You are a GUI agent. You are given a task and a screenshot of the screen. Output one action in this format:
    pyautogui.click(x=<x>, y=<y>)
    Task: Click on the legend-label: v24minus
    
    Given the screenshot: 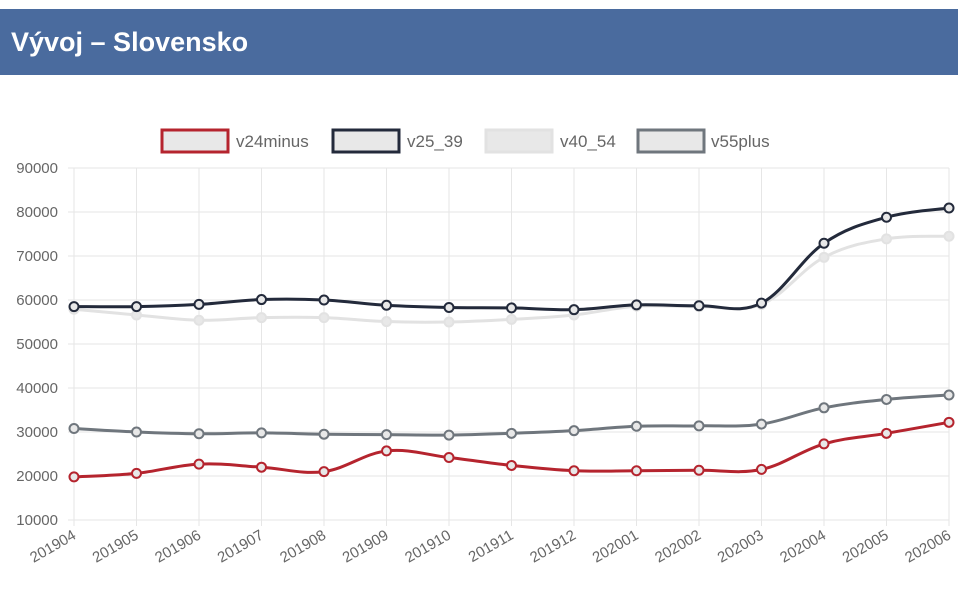 What is the action you would take?
    pyautogui.click(x=272, y=141)
    